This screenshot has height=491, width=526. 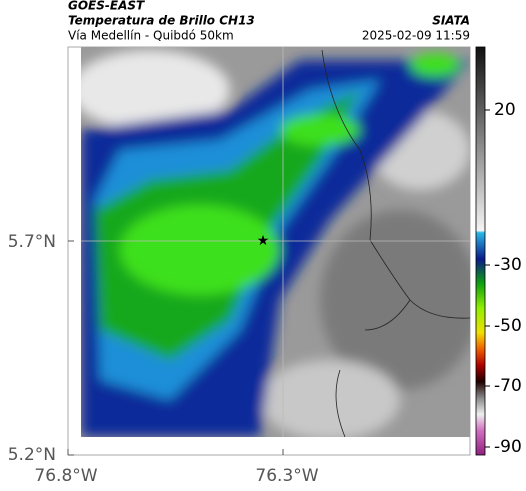 I want to click on colorbar-tick-label: -90, so click(x=508, y=447).